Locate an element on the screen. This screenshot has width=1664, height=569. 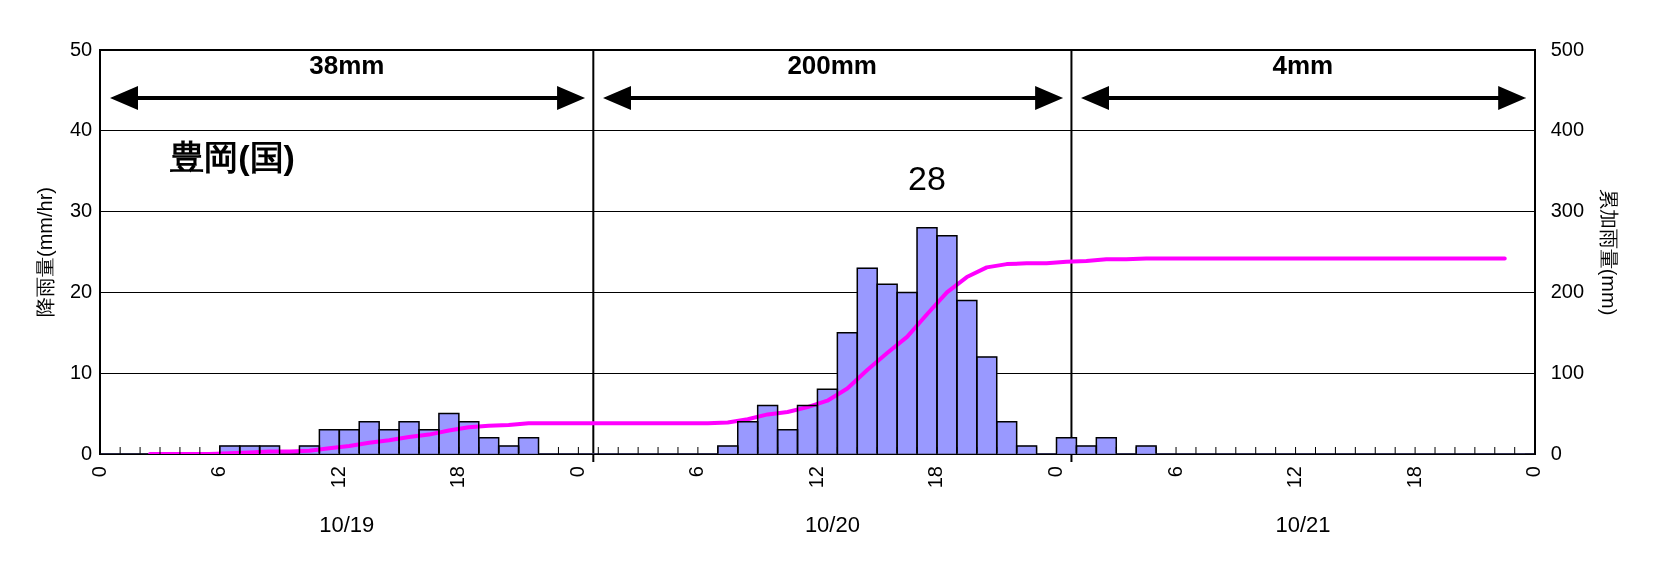
y-tick-label: 10 is located at coordinates (81, 371).